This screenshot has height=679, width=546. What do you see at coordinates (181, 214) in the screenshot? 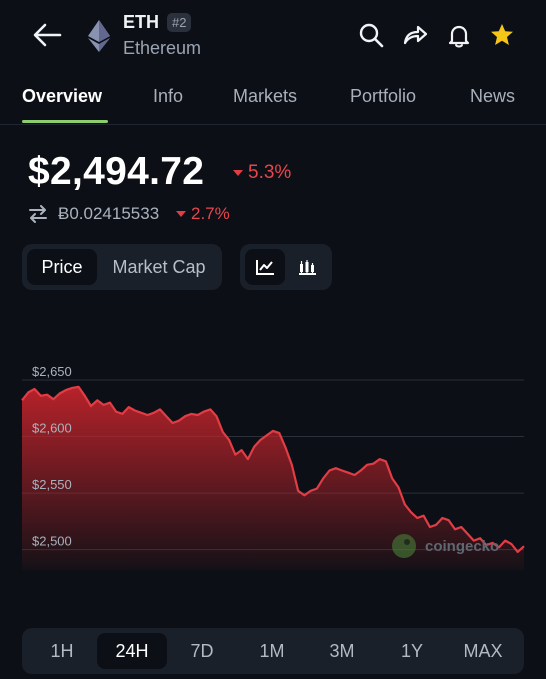
I see `btc-down-arrow-icon` at bounding box center [181, 214].